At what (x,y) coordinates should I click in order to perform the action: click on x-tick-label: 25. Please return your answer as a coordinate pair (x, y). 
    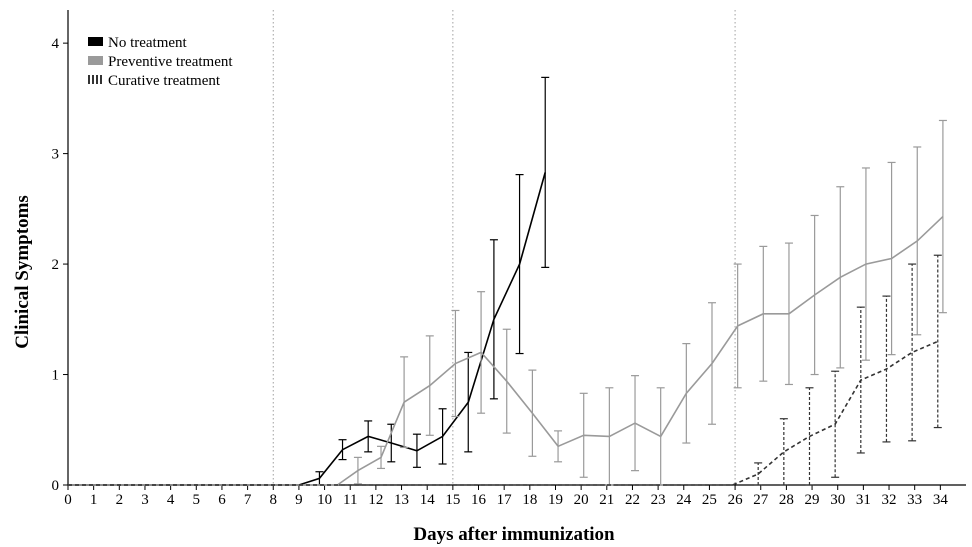
    Looking at the image, I should click on (709, 500).